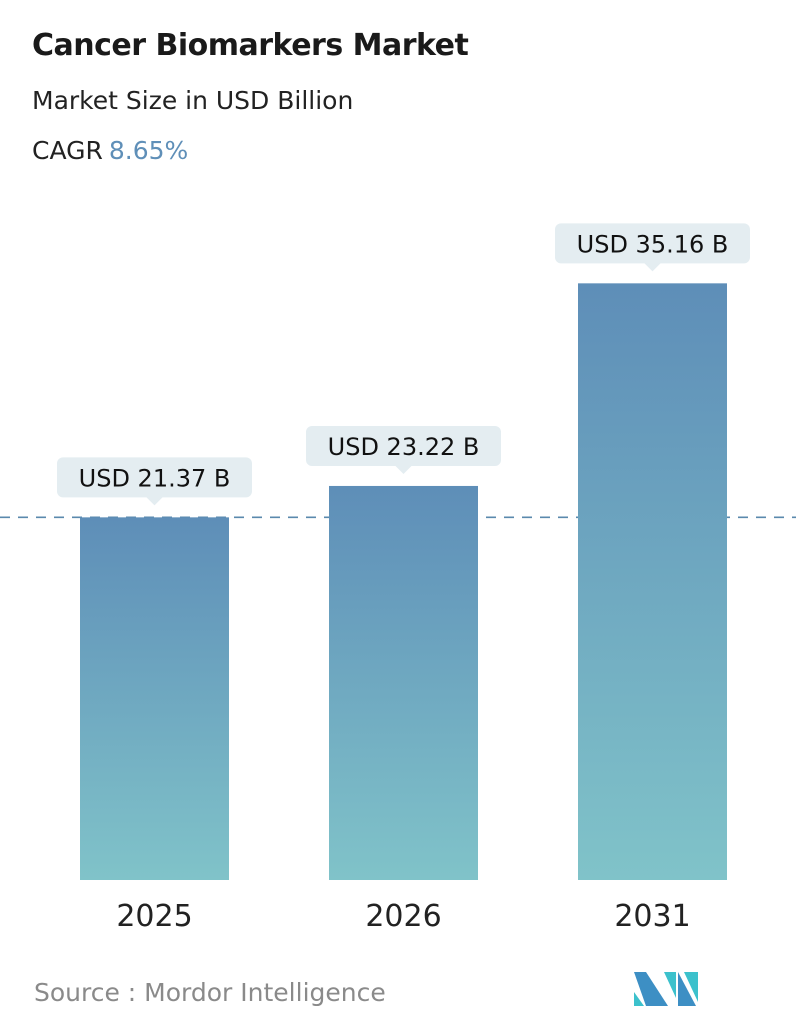  What do you see at coordinates (652, 916) in the screenshot?
I see `x-tick-label: 2031` at bounding box center [652, 916].